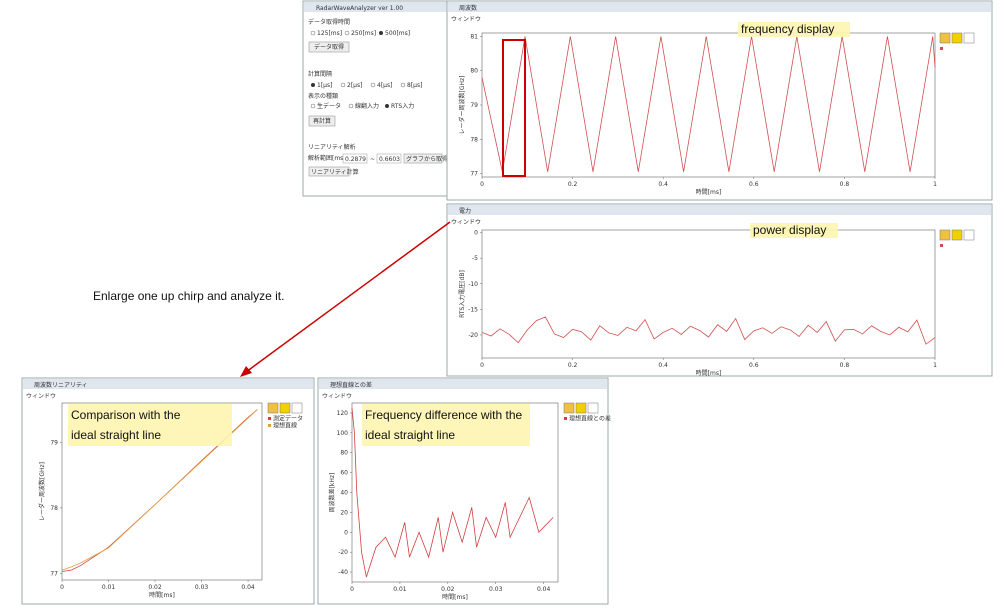  What do you see at coordinates (354, 85) in the screenshot?
I see `option: 2[μs]` at bounding box center [354, 85].